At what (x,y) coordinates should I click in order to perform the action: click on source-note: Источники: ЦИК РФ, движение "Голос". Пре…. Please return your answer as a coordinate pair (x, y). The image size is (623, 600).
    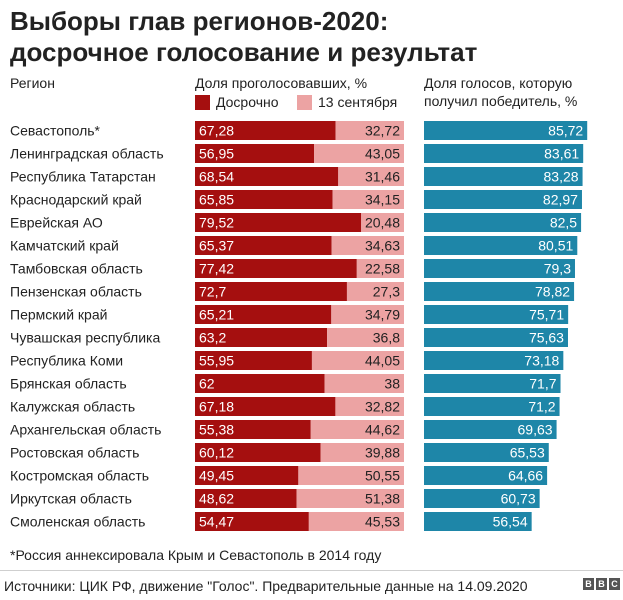
    Looking at the image, I should click on (266, 586).